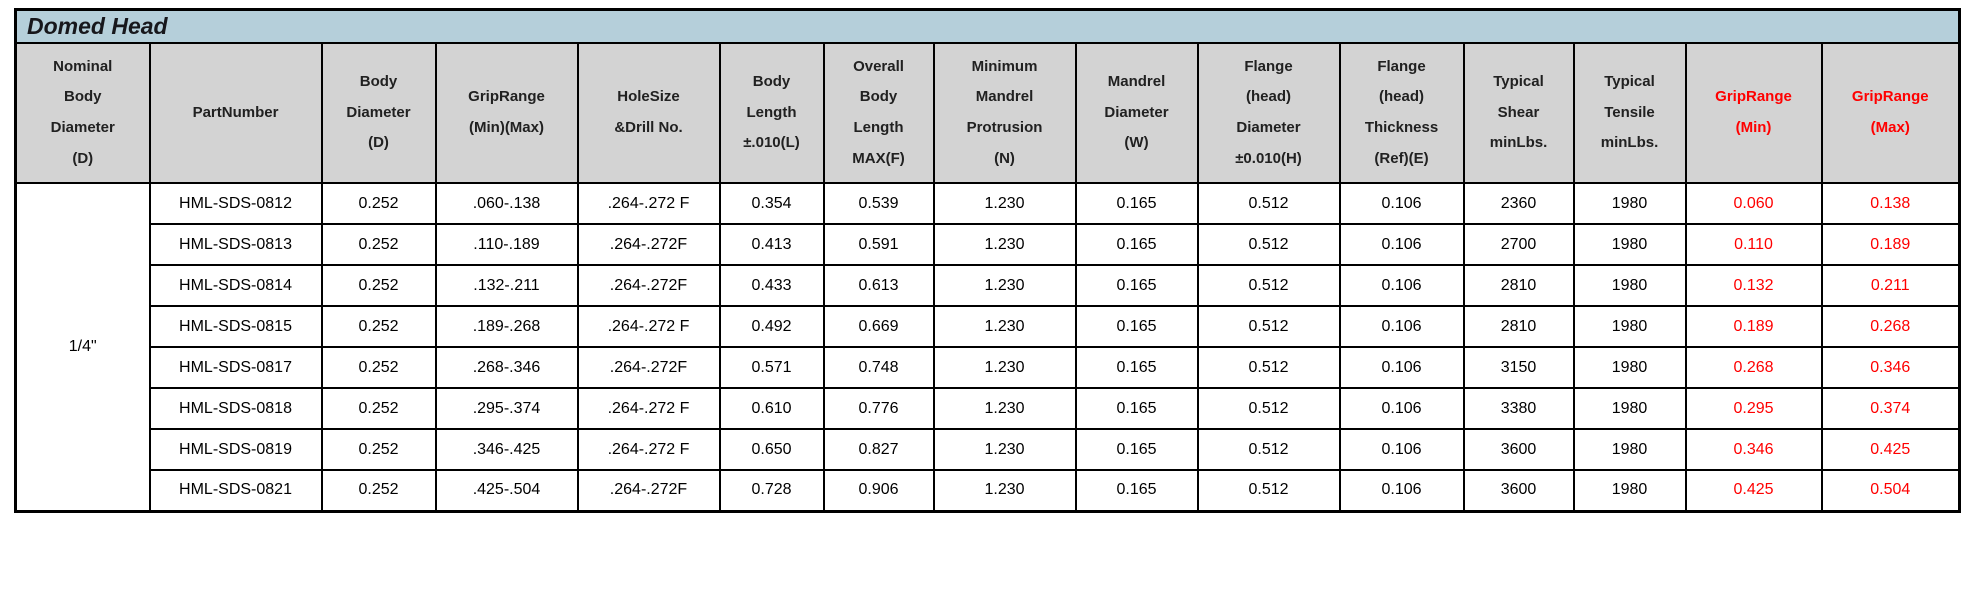  I want to click on cell-grip-range: .132-.211, so click(506, 285).